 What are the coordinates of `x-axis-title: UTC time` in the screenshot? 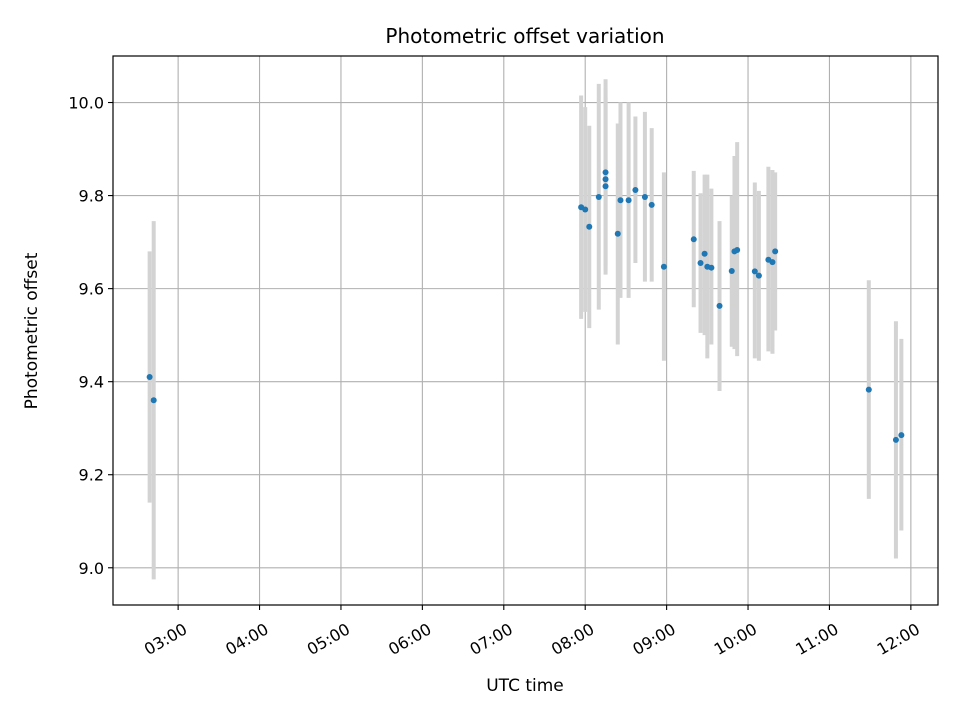 It's located at (525, 686).